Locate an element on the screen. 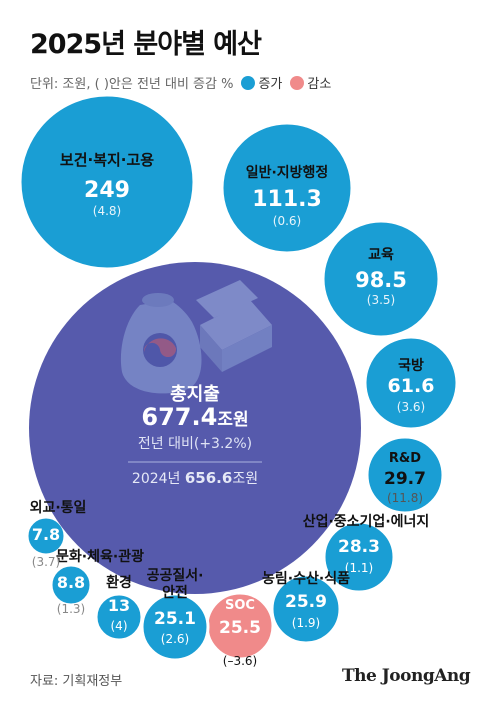 Image resolution: width=480 pixels, height=709 pixels. money-illustration is located at coordinates (196, 337).